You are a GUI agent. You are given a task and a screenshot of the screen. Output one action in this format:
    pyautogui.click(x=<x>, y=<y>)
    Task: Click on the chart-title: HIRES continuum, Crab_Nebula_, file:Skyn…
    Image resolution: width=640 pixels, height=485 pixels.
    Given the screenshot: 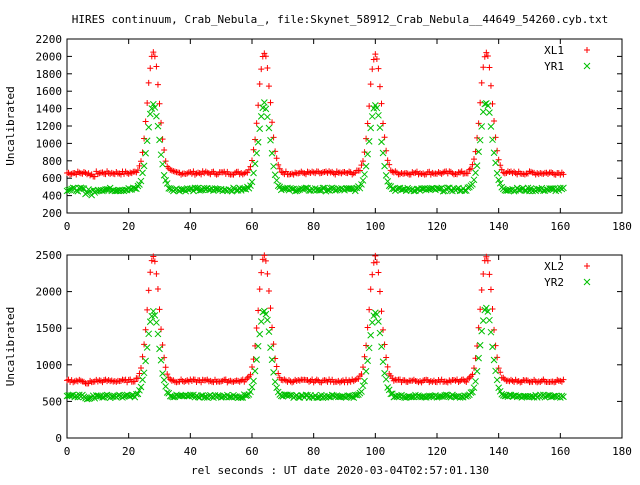 What is the action you would take?
    pyautogui.click(x=340, y=19)
    